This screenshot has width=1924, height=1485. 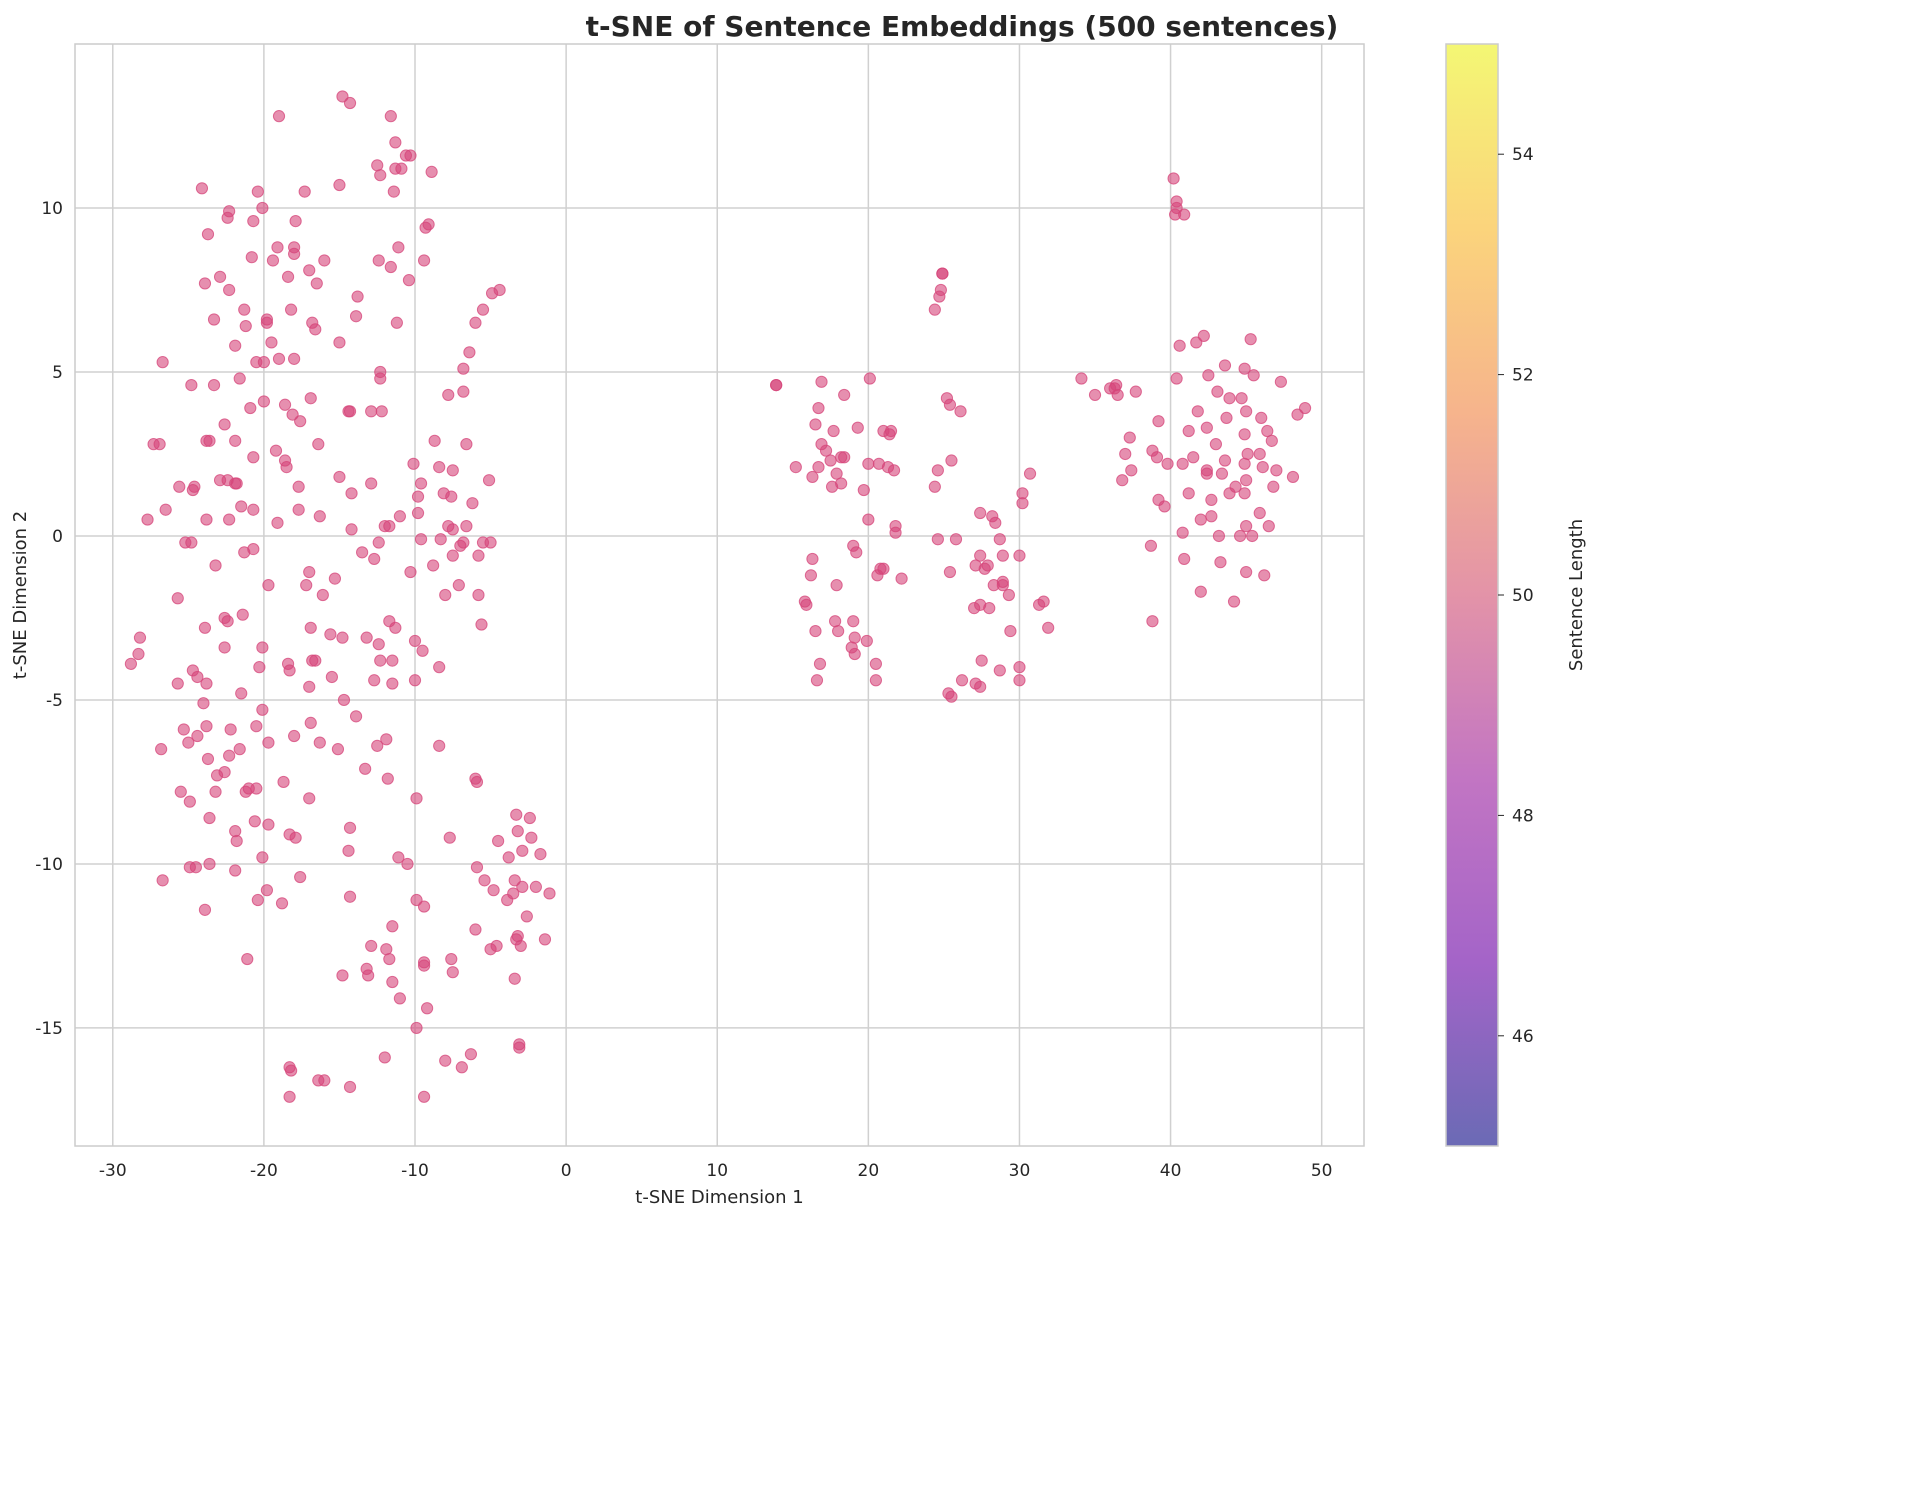 What do you see at coordinates (869, 1171) in the screenshot?
I see `x-tick-label: 20` at bounding box center [869, 1171].